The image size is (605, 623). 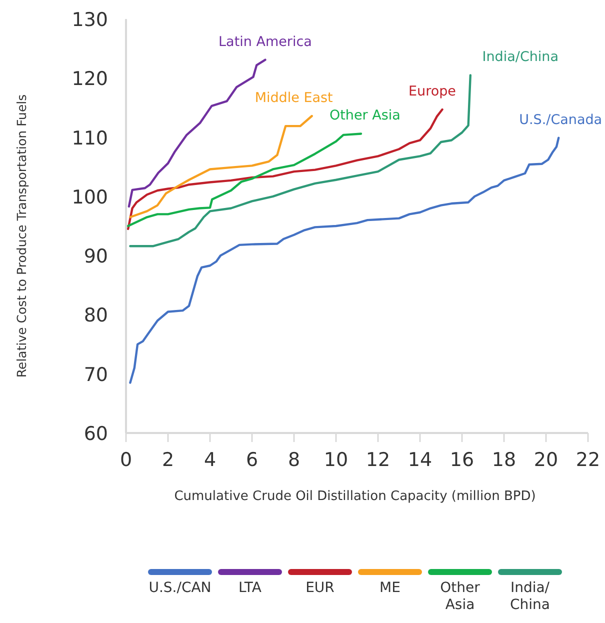 I want to click on y-tick-label: 110, so click(x=90, y=138).